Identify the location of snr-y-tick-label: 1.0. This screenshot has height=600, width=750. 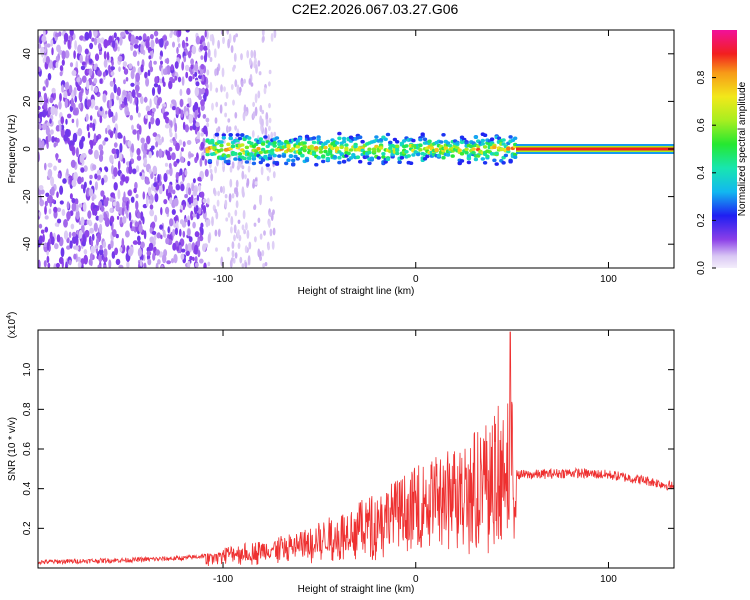
(27, 369).